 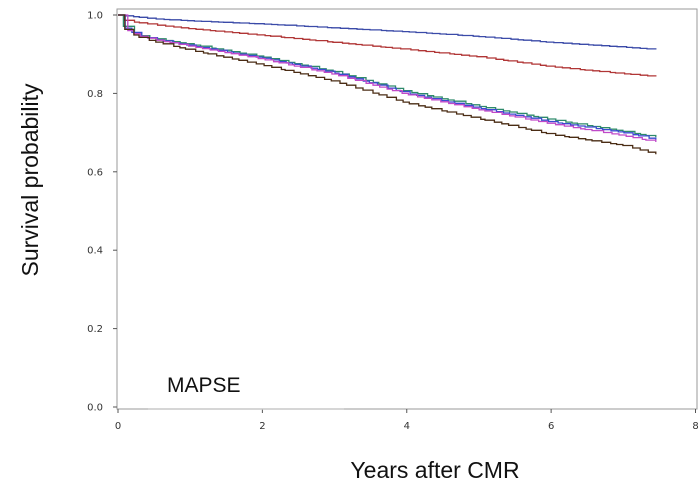 What do you see at coordinates (407, 426) in the screenshot?
I see `x-tick-label: 4` at bounding box center [407, 426].